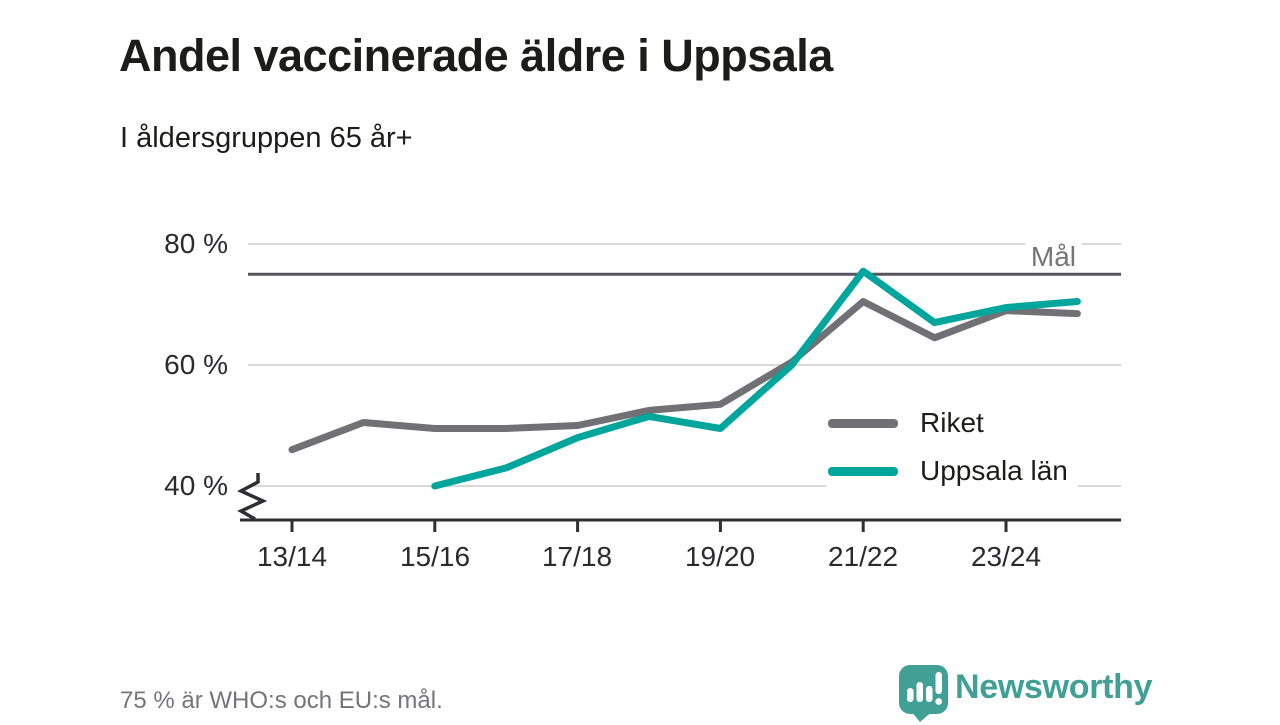  I want to click on legend-label-uppsala: Uppsala län, so click(994, 470).